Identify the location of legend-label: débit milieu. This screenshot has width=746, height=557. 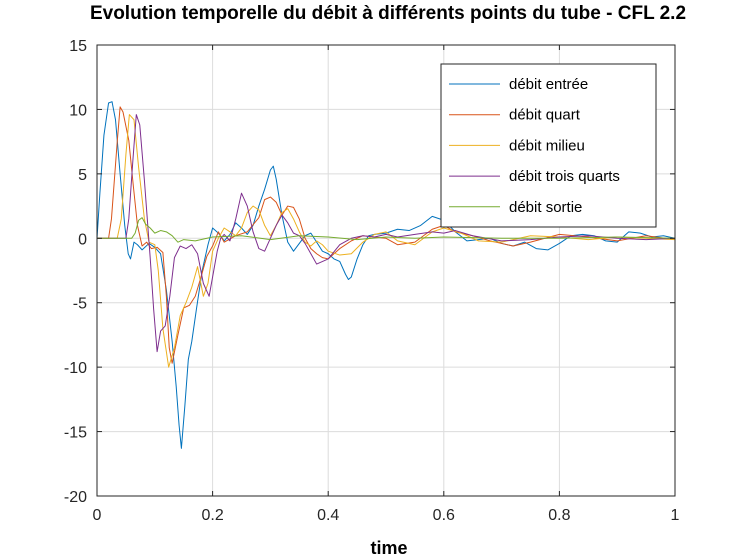
(547, 145).